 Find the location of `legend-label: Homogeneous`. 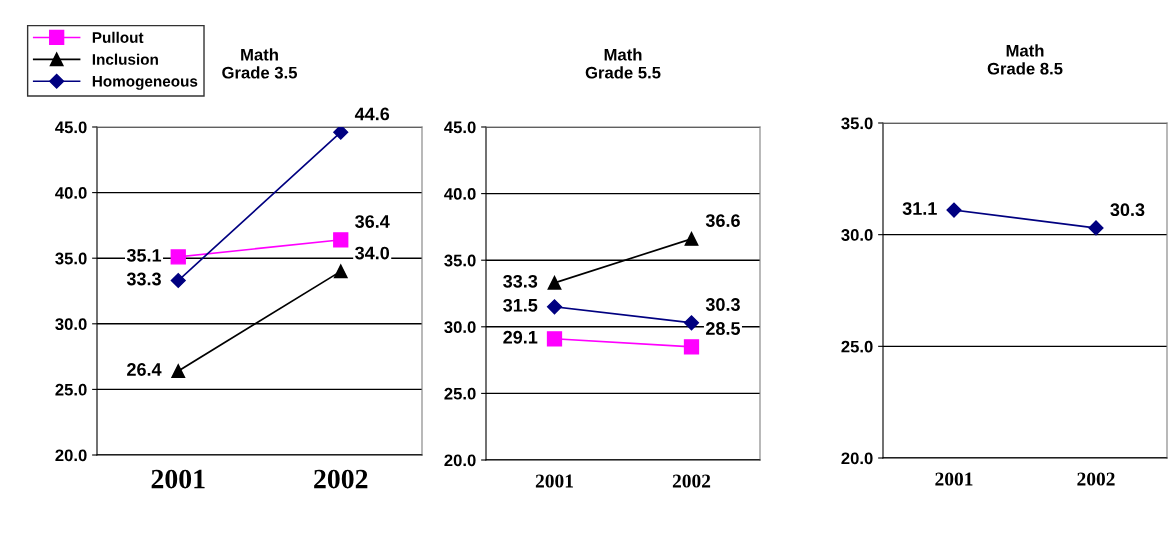

legend-label: Homogeneous is located at coordinates (145, 83).